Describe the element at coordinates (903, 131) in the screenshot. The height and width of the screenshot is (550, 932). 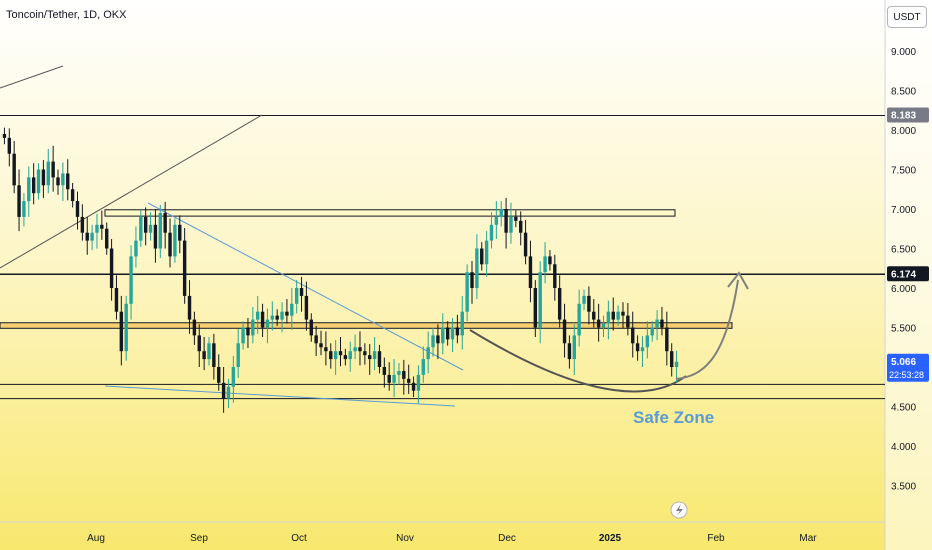
I see `y-tick-label: 8.000` at that location.